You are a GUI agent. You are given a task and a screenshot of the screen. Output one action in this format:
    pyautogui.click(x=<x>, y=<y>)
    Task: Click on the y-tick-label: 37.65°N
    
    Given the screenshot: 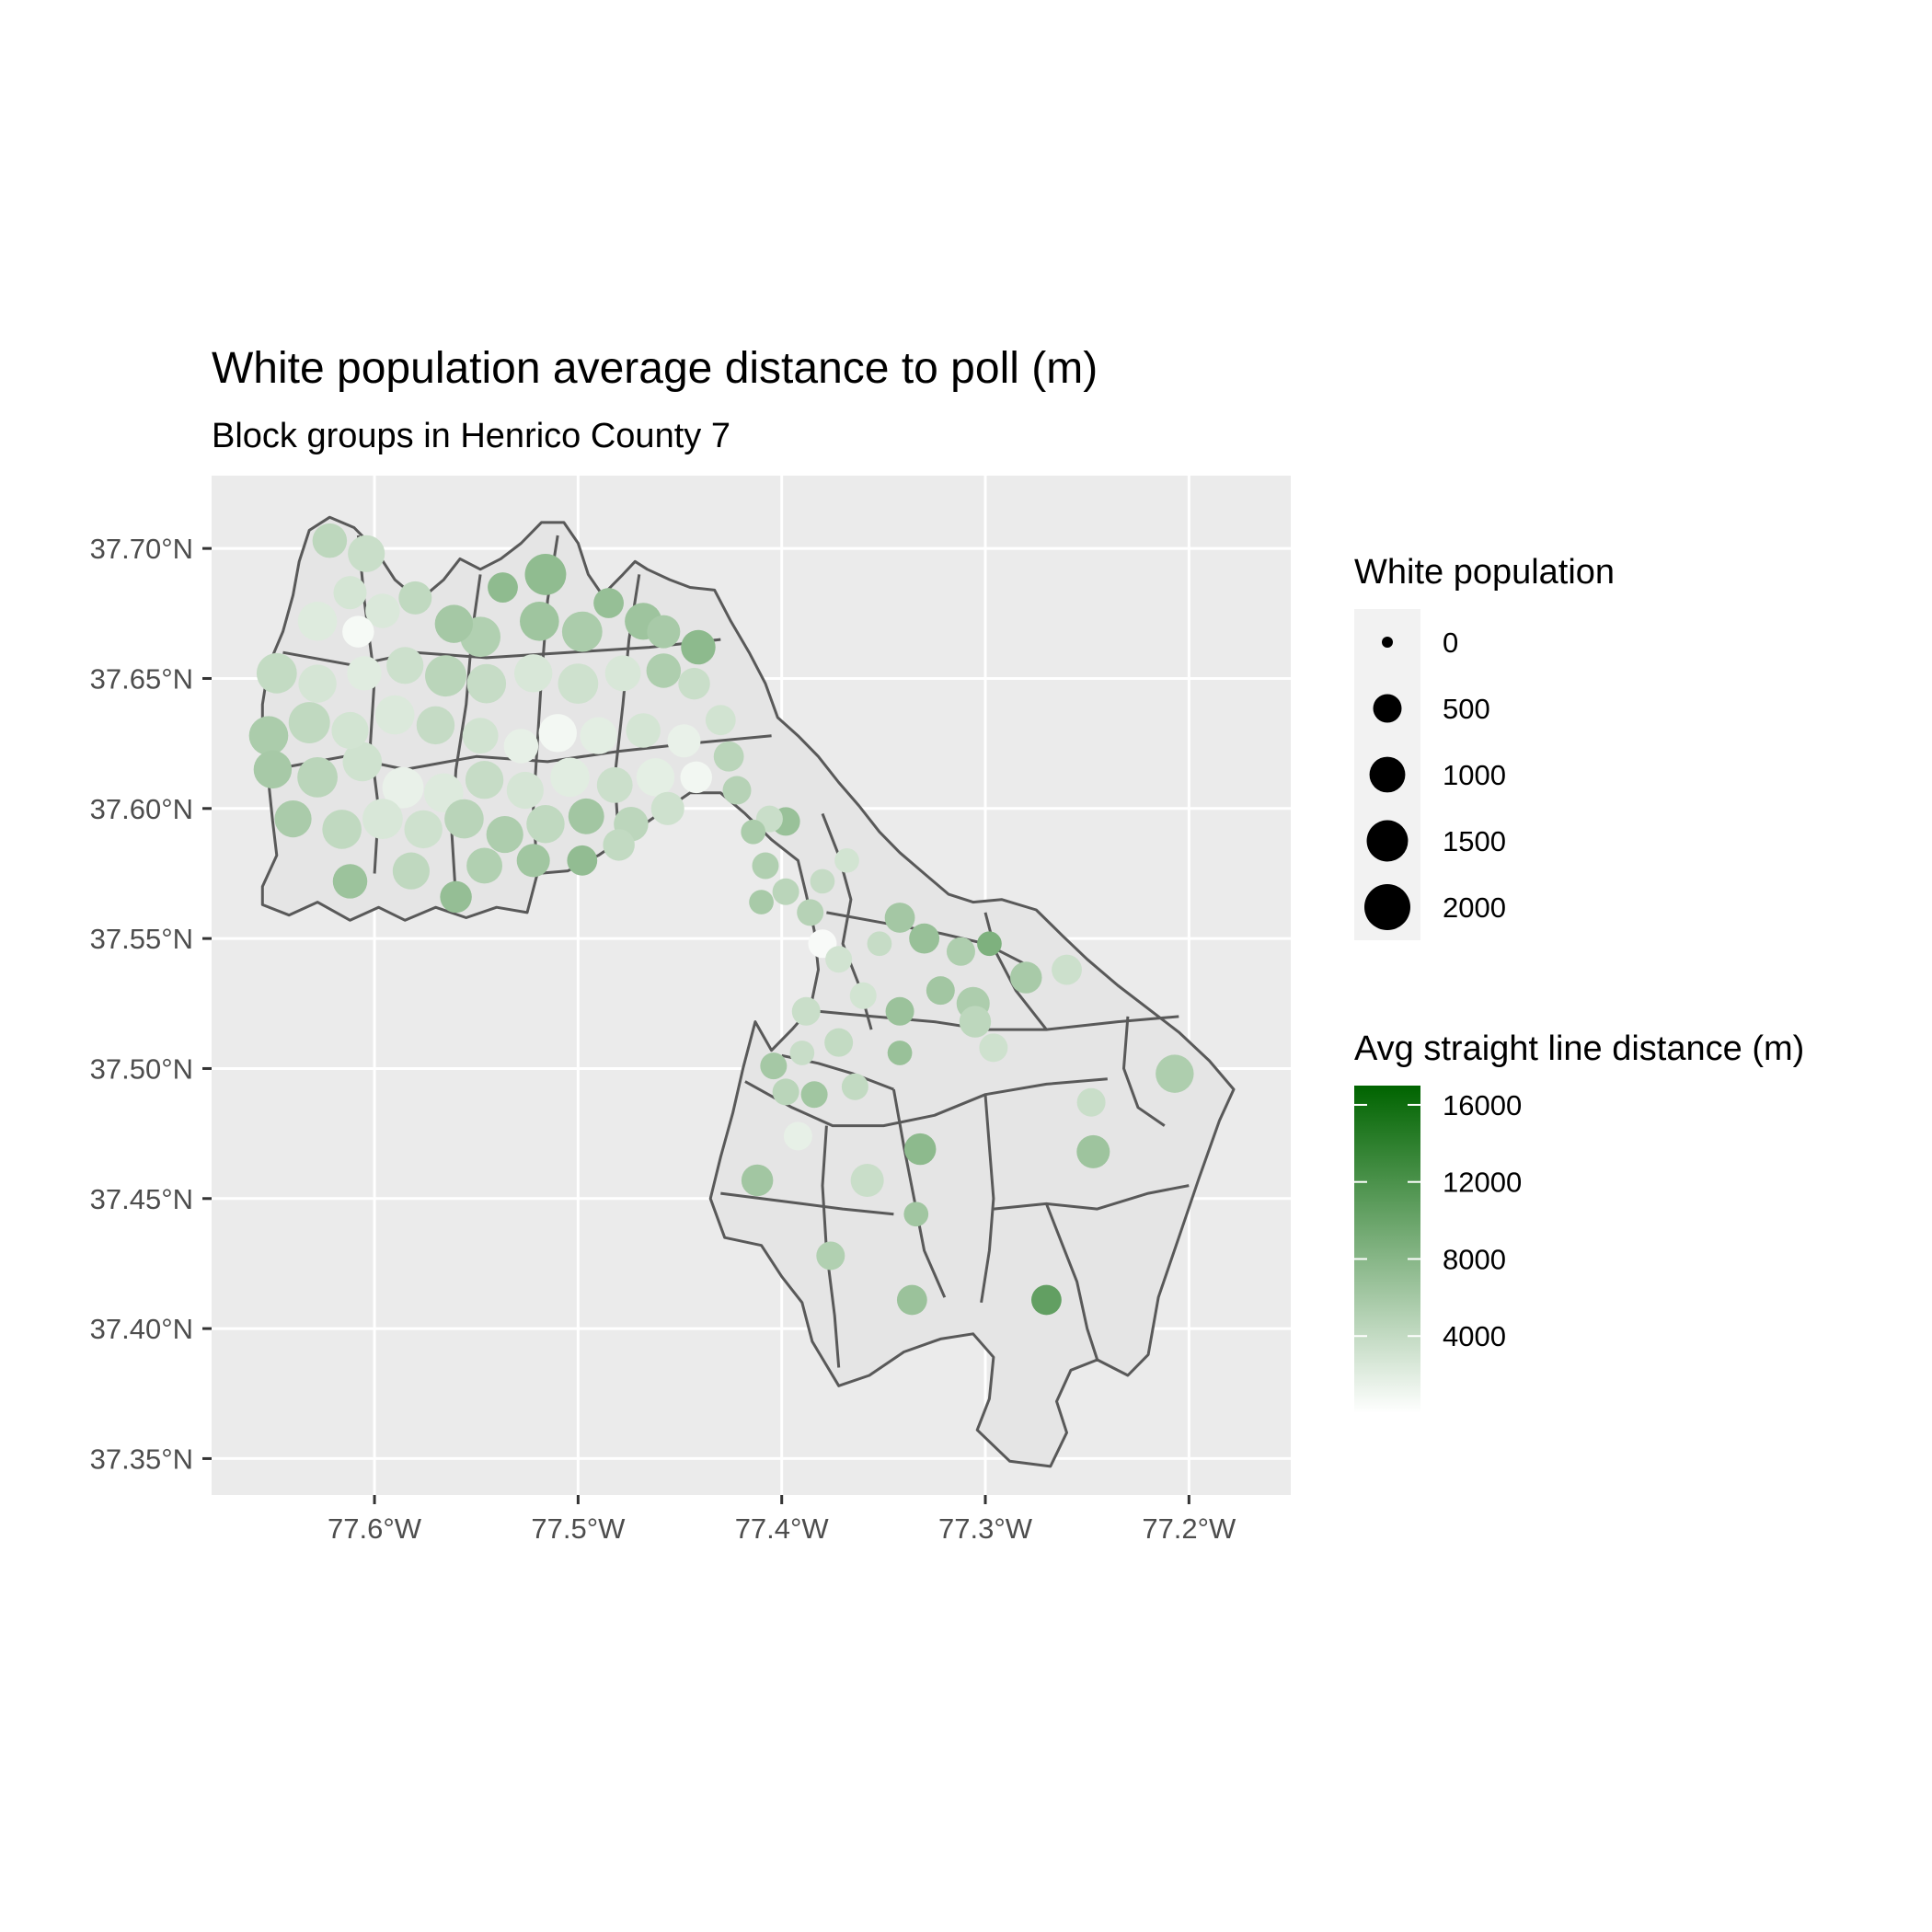 What is the action you would take?
    pyautogui.click(x=141, y=678)
    